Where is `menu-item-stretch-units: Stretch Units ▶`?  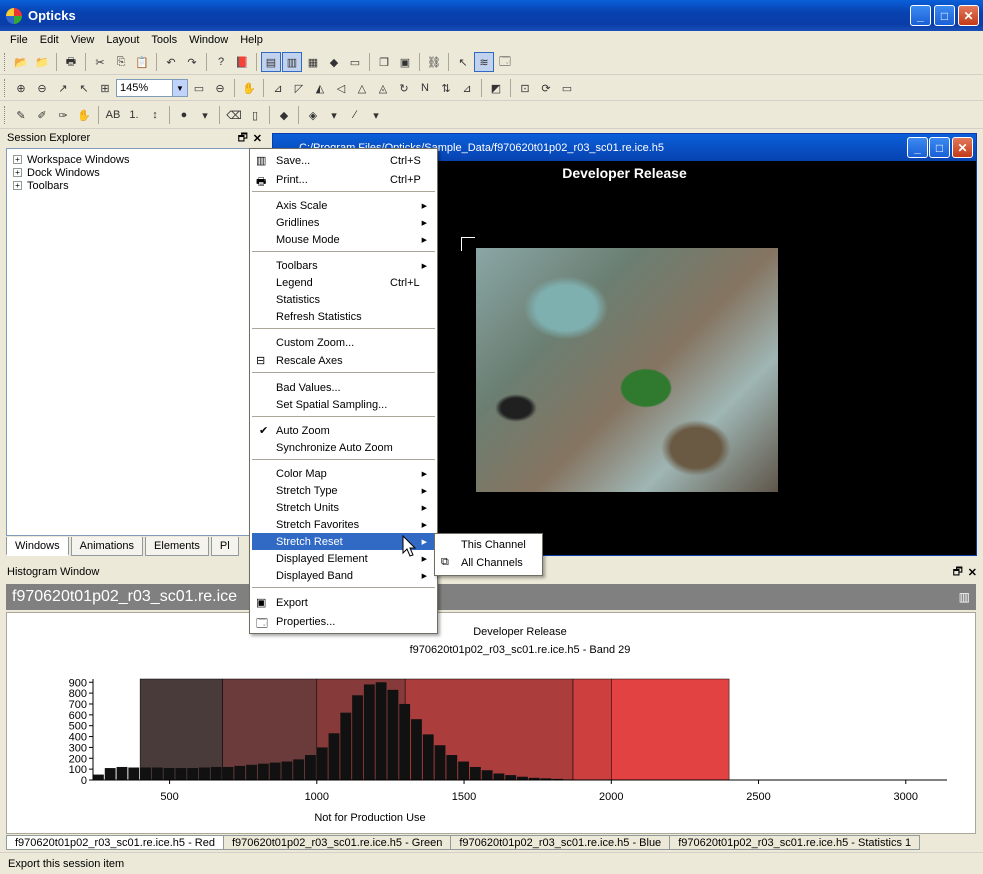 menu-item-stretch-units: Stretch Units ▶ is located at coordinates (351, 507).